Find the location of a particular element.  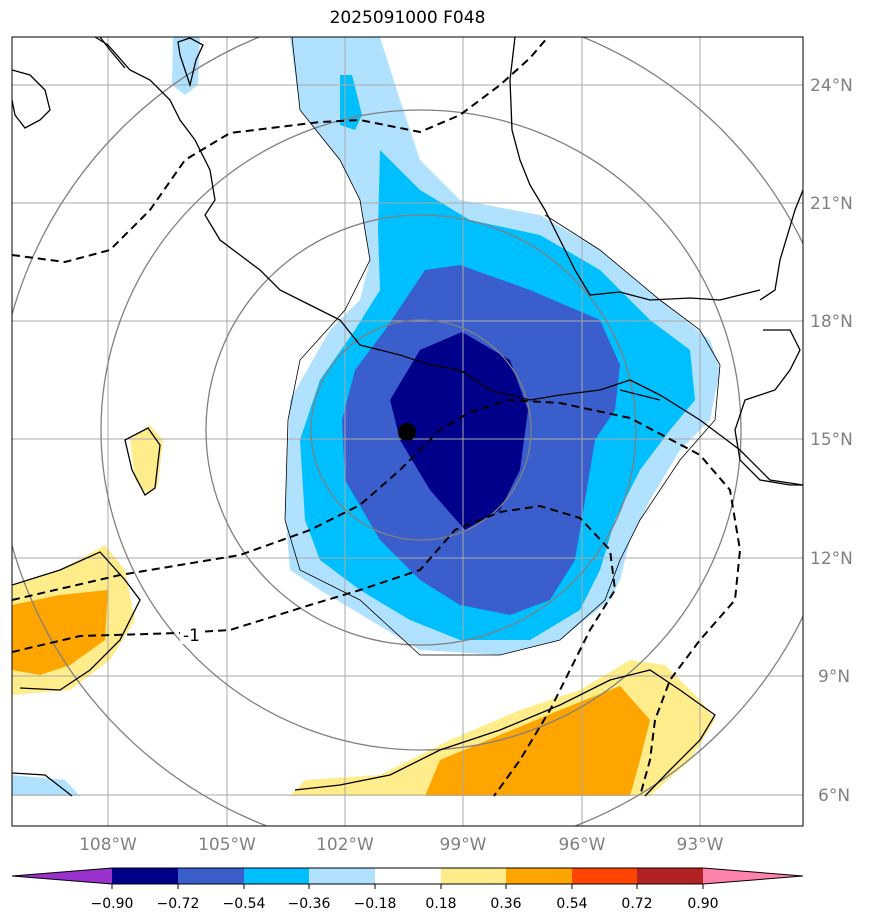

lat-labels: 24°N 21°N 18°N 15°N 12°N 9°N 6°N is located at coordinates (831, 441).